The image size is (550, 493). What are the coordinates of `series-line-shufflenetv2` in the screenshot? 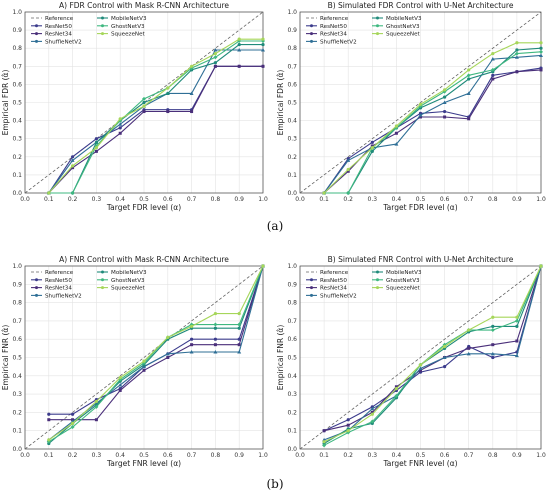 It's located at (156, 353).